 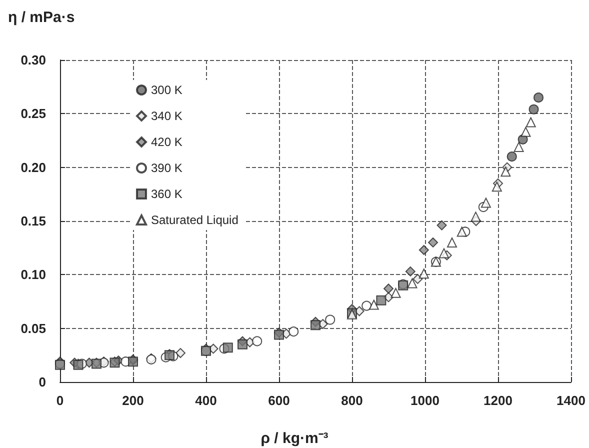 What do you see at coordinates (33, 221) in the screenshot?
I see `y-tick-label: 0.15` at bounding box center [33, 221].